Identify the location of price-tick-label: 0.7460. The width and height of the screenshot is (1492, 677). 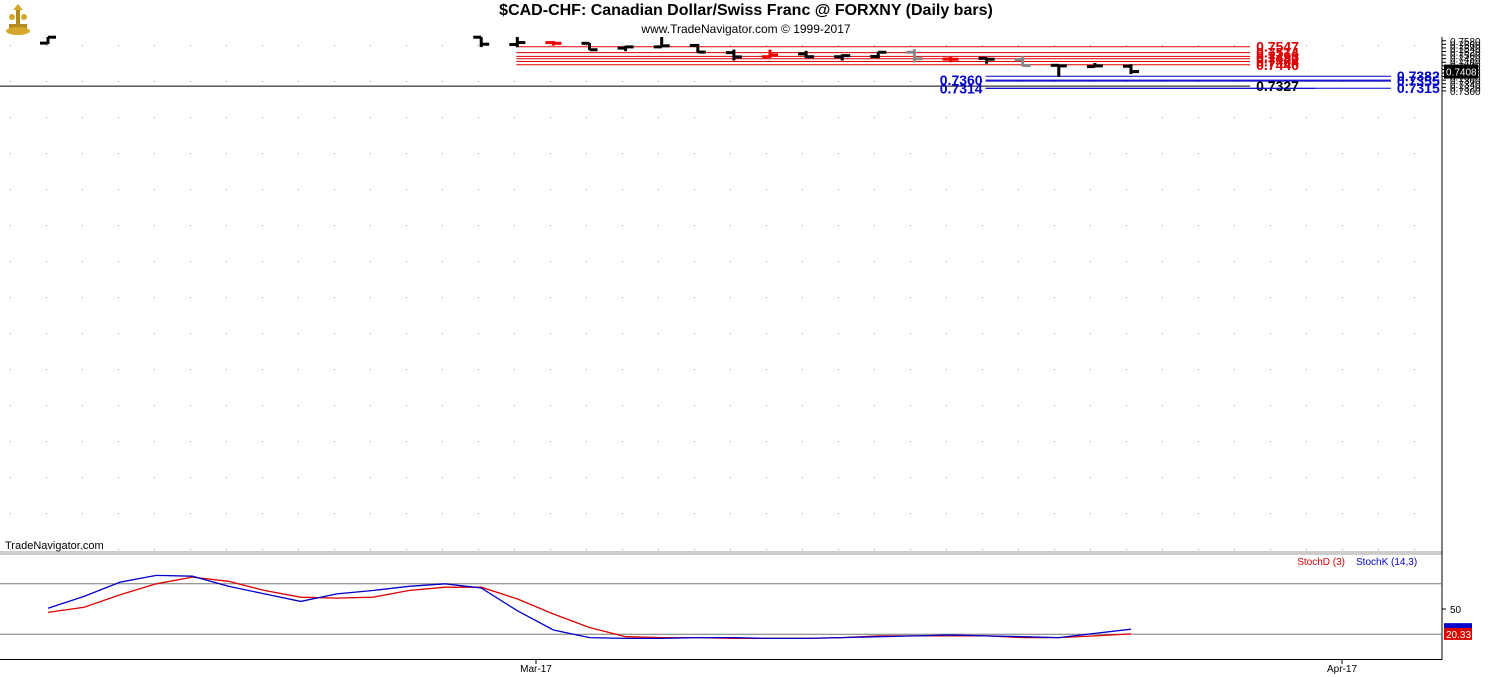
(1465, 63).